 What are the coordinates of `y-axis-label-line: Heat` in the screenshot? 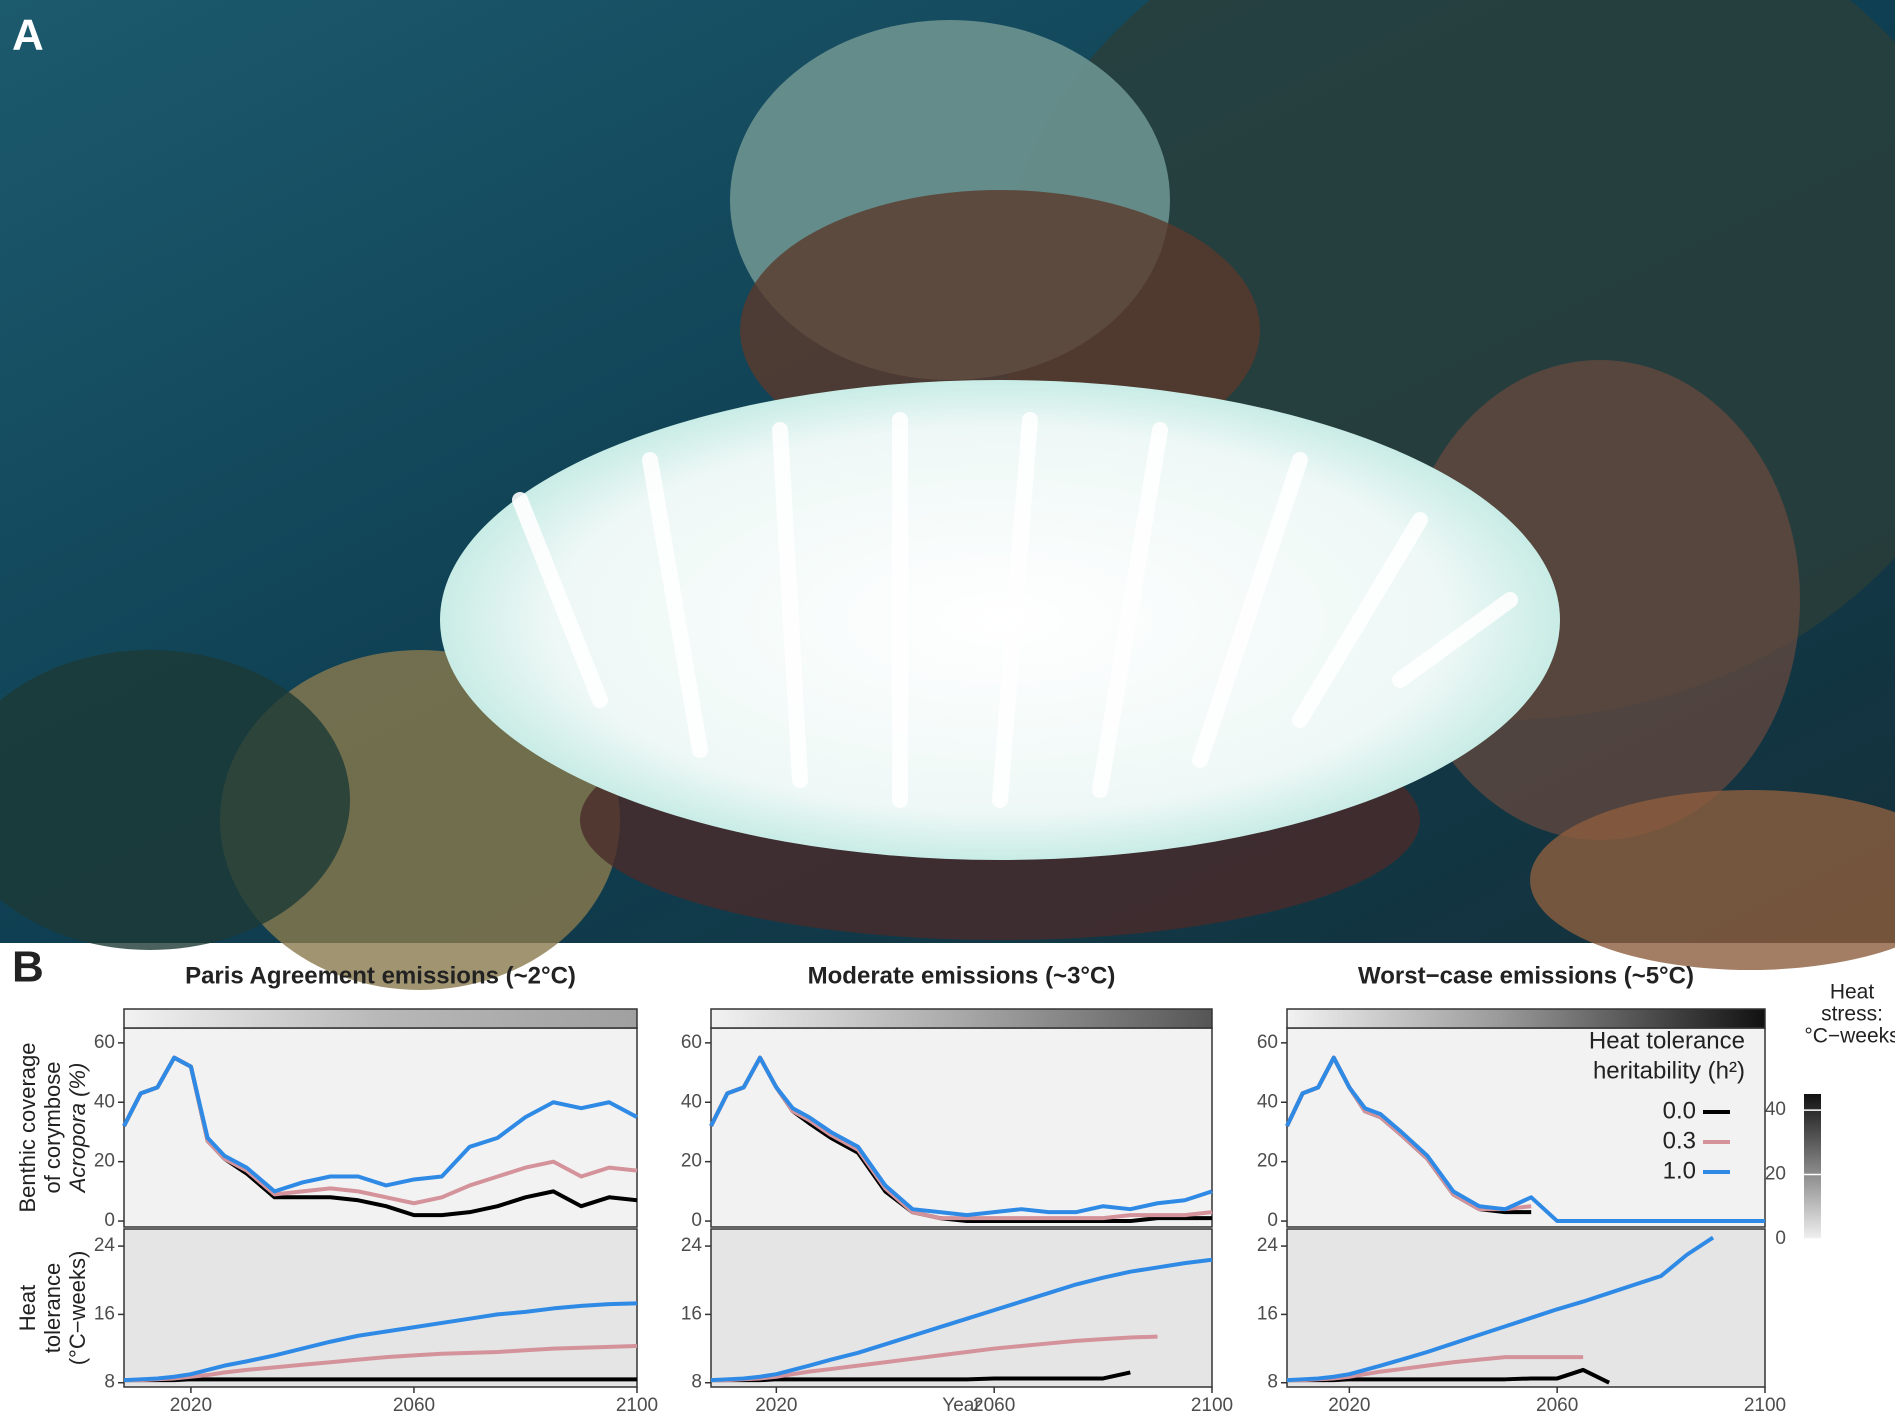 It's located at (27, 1308).